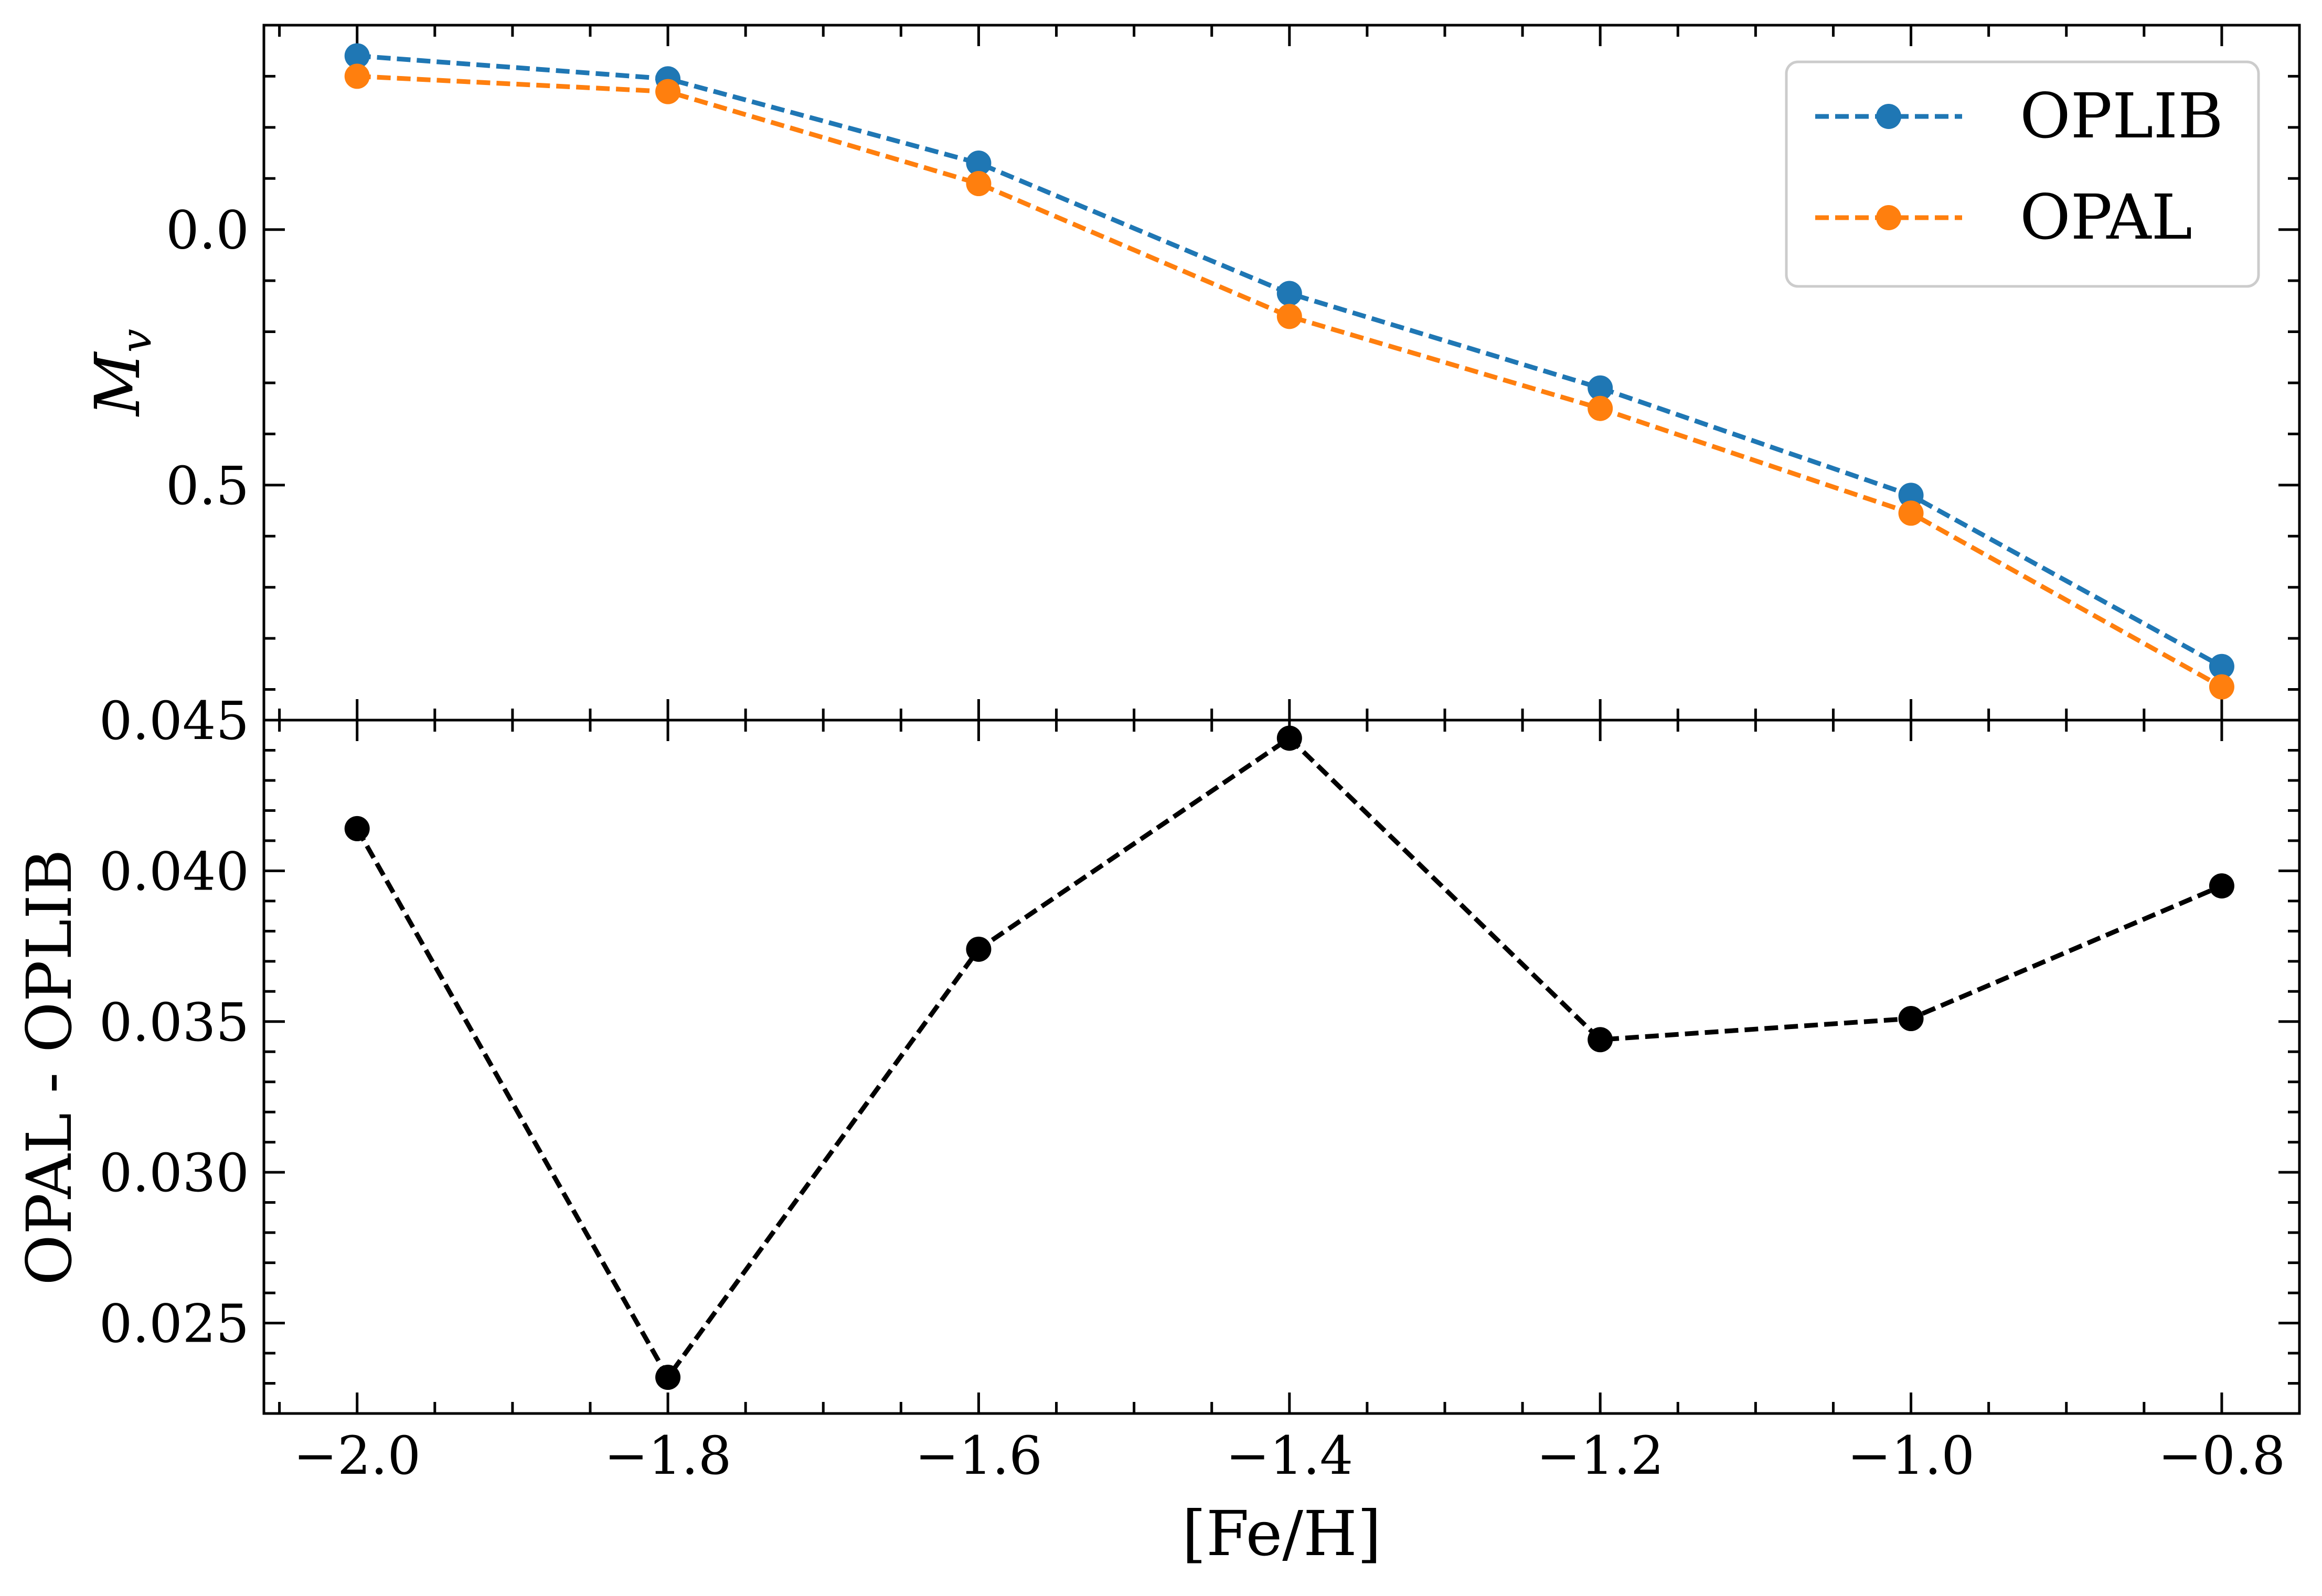 This screenshot has height=1596, width=2322. Describe the element at coordinates (978, 1456) in the screenshot. I see `x-tick-label: −1.6` at that location.